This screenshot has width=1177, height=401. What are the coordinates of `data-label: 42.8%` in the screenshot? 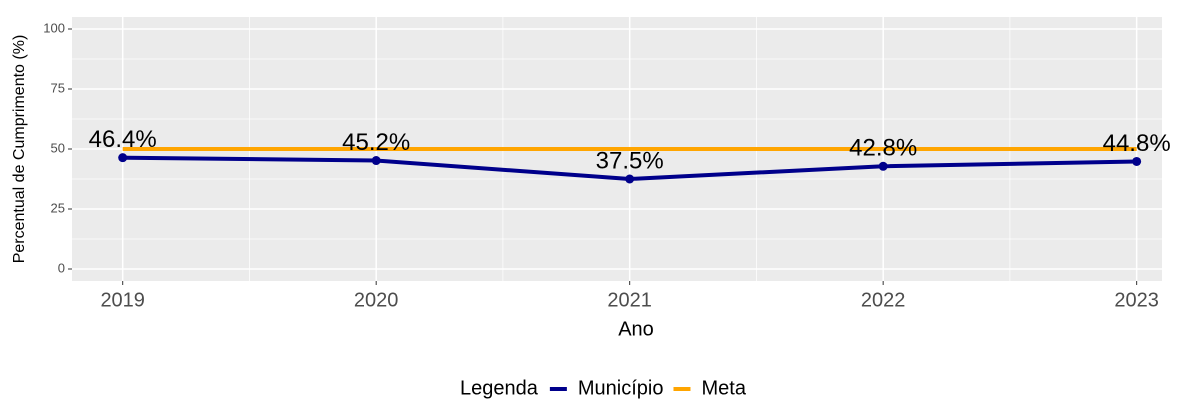 It's located at (883, 148).